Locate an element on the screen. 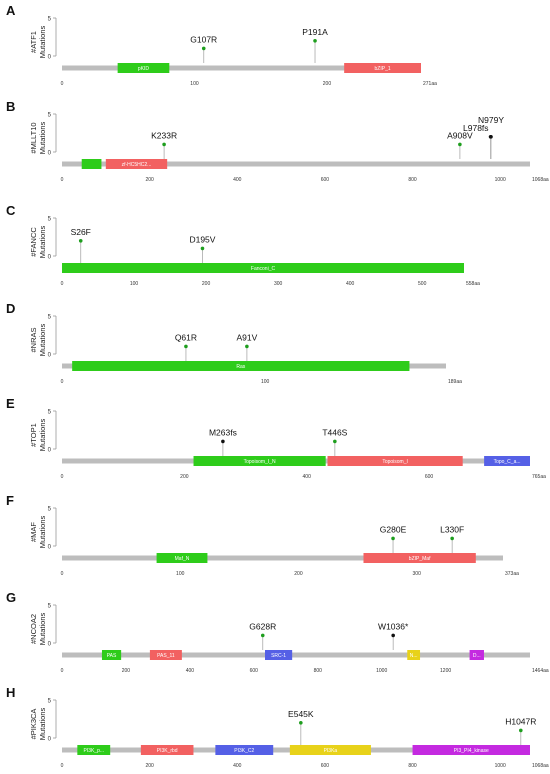 This screenshot has height=774, width=550. mutation-label: K233R is located at coordinates (164, 135).